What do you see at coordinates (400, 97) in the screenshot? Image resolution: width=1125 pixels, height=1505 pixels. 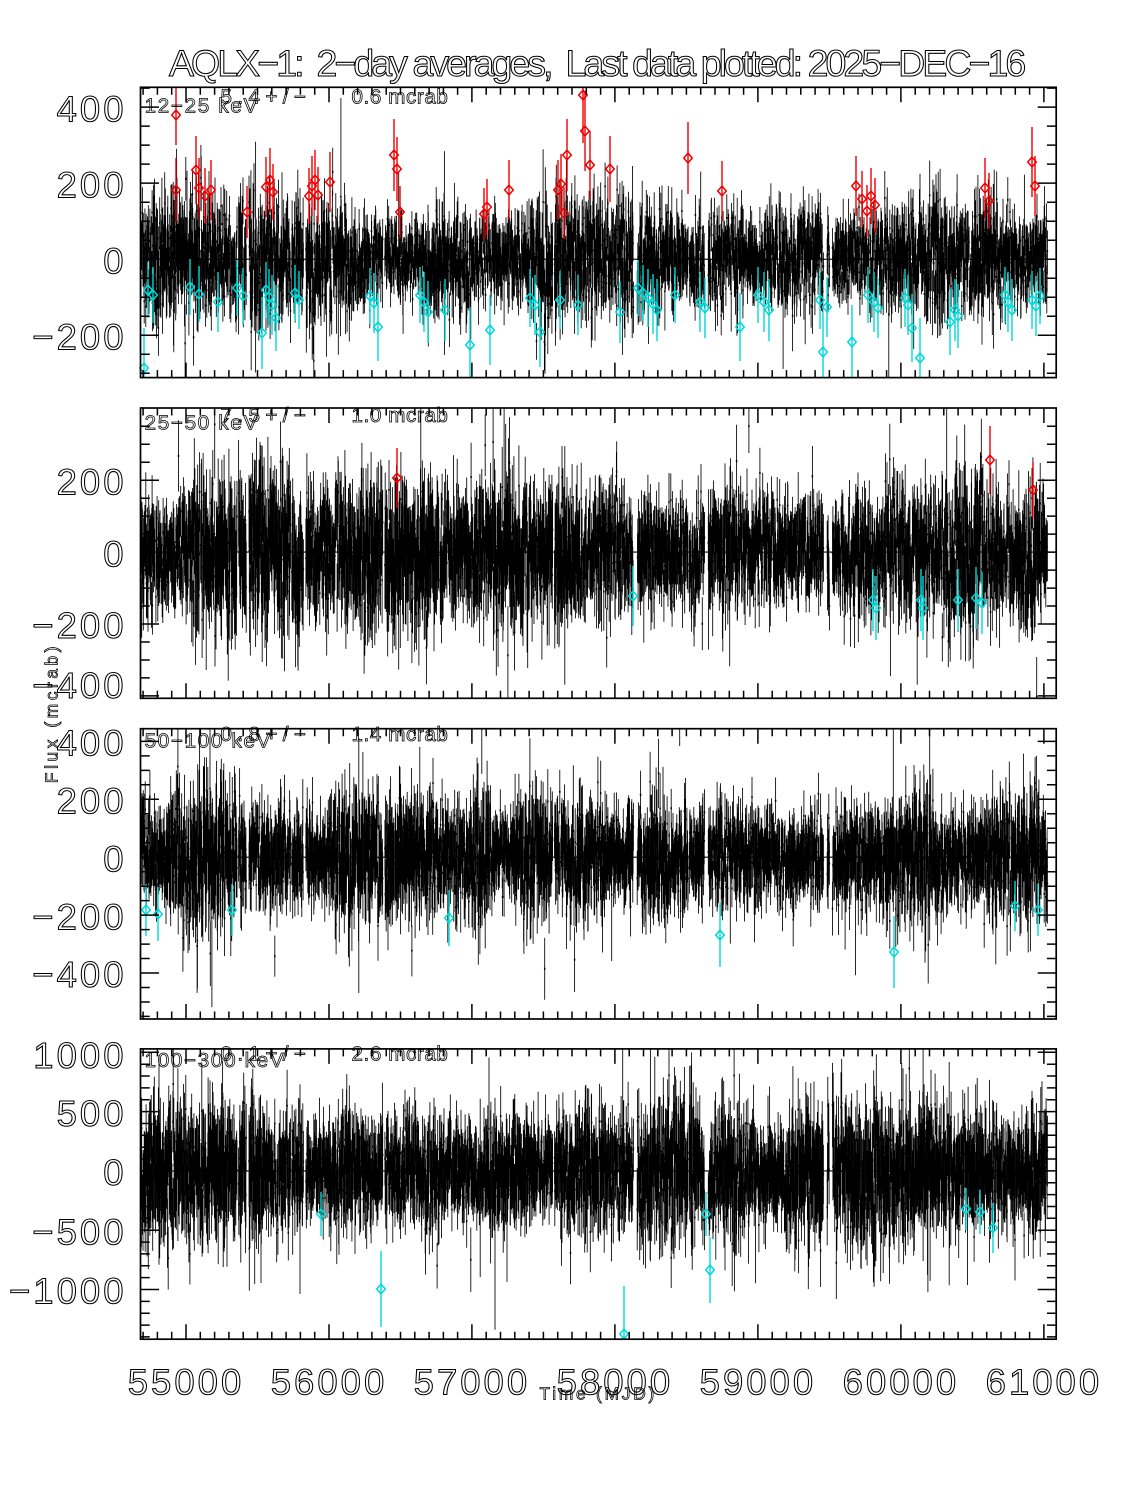 I see `svg-text: 0.6 mcrab` at bounding box center [400, 97].